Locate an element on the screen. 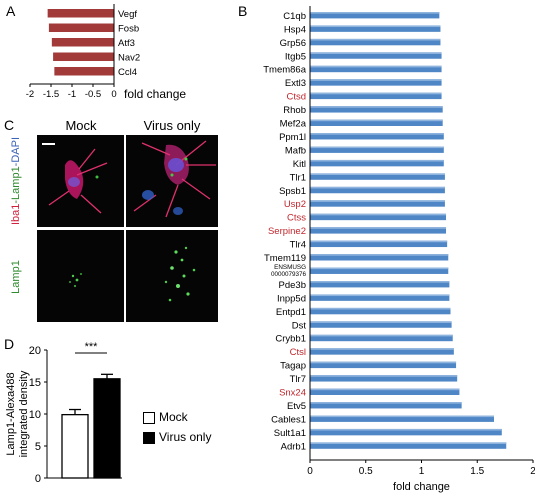 This screenshot has height=493, width=535. category-label-usp2: Usp2 is located at coordinates (295, 204).